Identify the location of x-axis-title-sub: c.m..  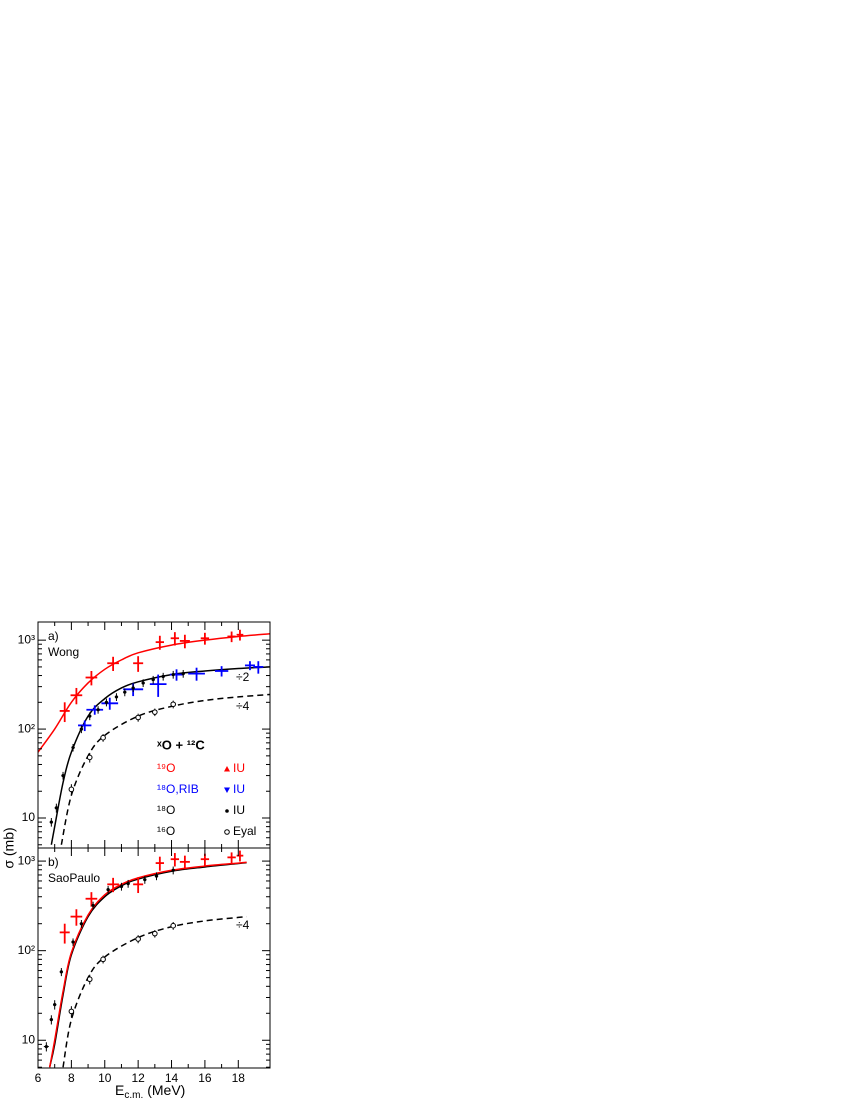
(133, 1095).